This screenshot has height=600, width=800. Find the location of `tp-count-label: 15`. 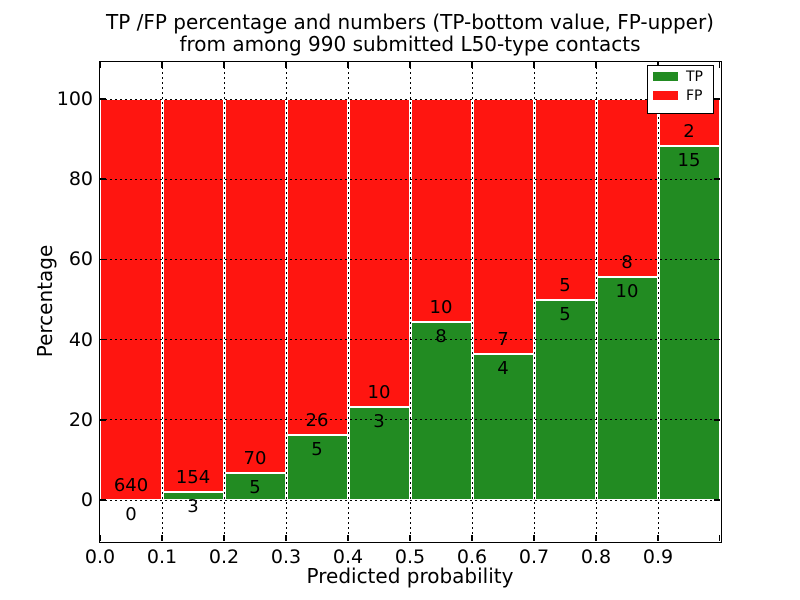

tp-count-label: 15 is located at coordinates (689, 161).